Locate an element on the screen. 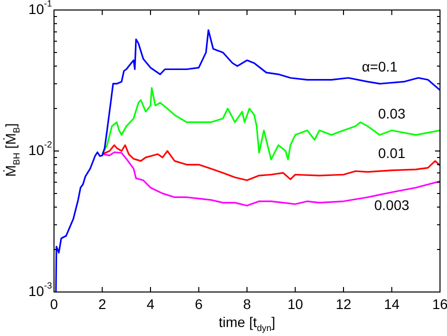 This screenshot has width=447, height=336. series-label: 0.01 is located at coordinates (392, 153).